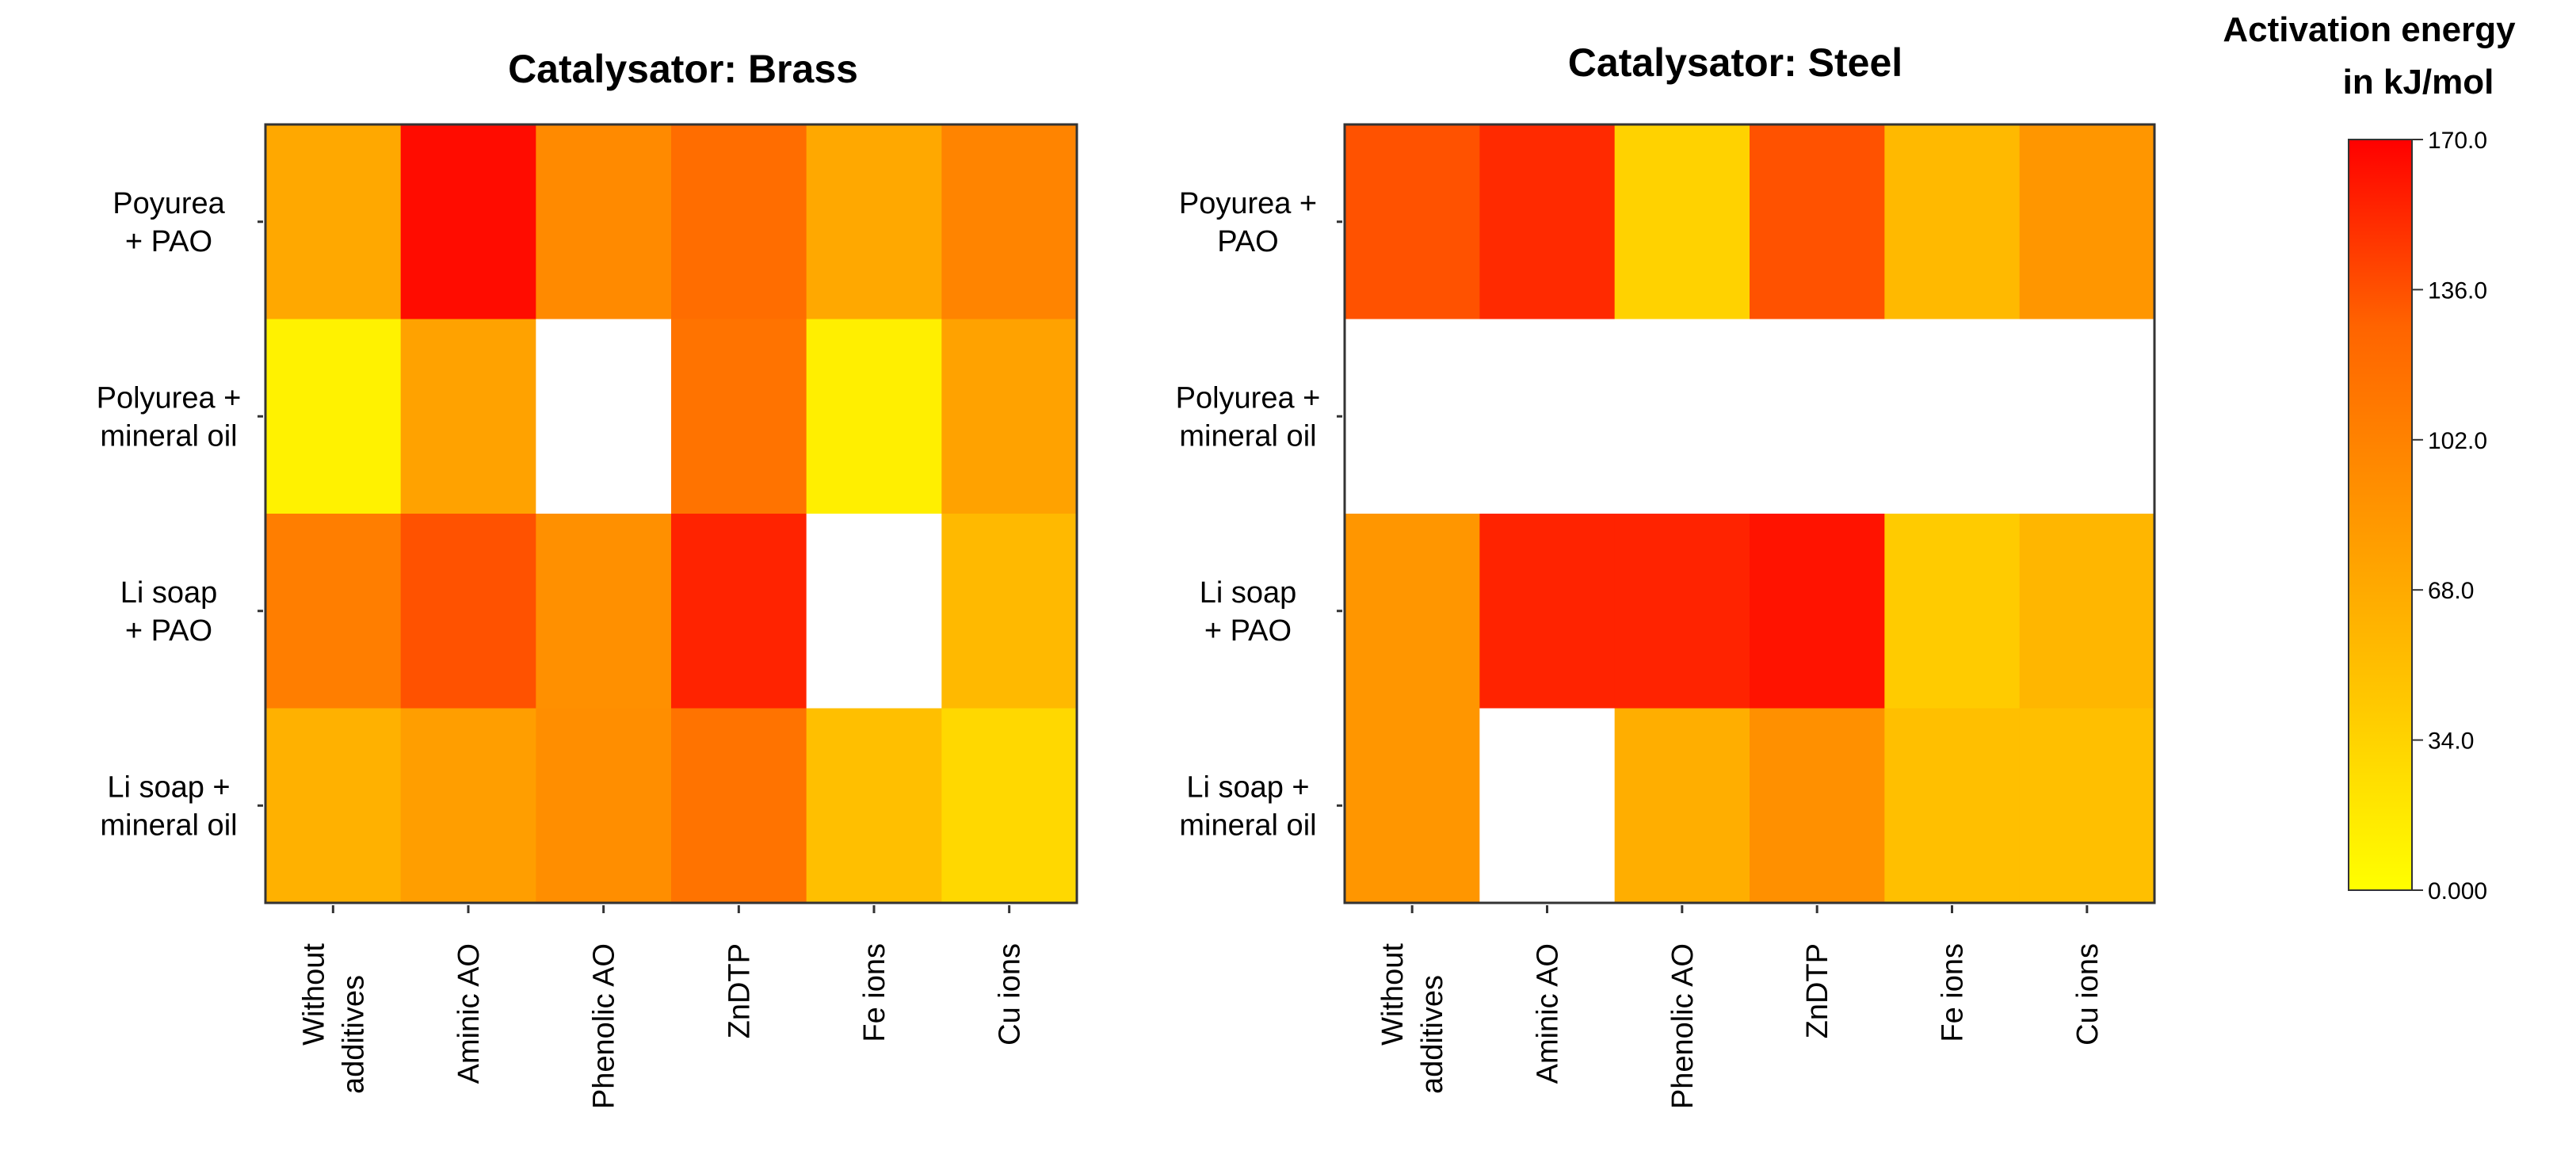 The height and width of the screenshot is (1170, 2576). Describe the element at coordinates (1735, 62) in the screenshot. I see `steel-title: Catalysator: Steel` at that location.